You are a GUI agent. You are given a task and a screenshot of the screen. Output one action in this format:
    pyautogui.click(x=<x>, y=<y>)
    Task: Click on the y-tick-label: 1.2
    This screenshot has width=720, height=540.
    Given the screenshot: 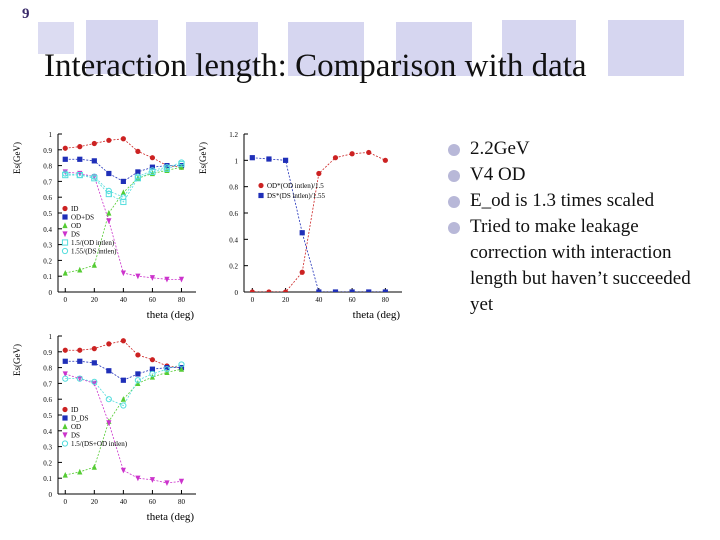 What is the action you would take?
    pyautogui.click(x=233, y=135)
    